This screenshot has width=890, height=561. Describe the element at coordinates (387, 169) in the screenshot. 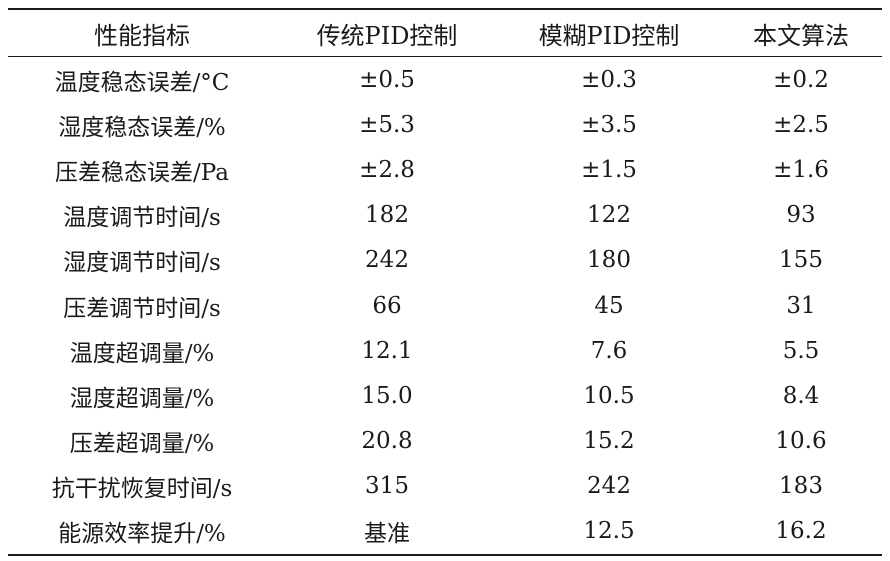

I see `traditional-pid-cell: ±2.8` at that location.